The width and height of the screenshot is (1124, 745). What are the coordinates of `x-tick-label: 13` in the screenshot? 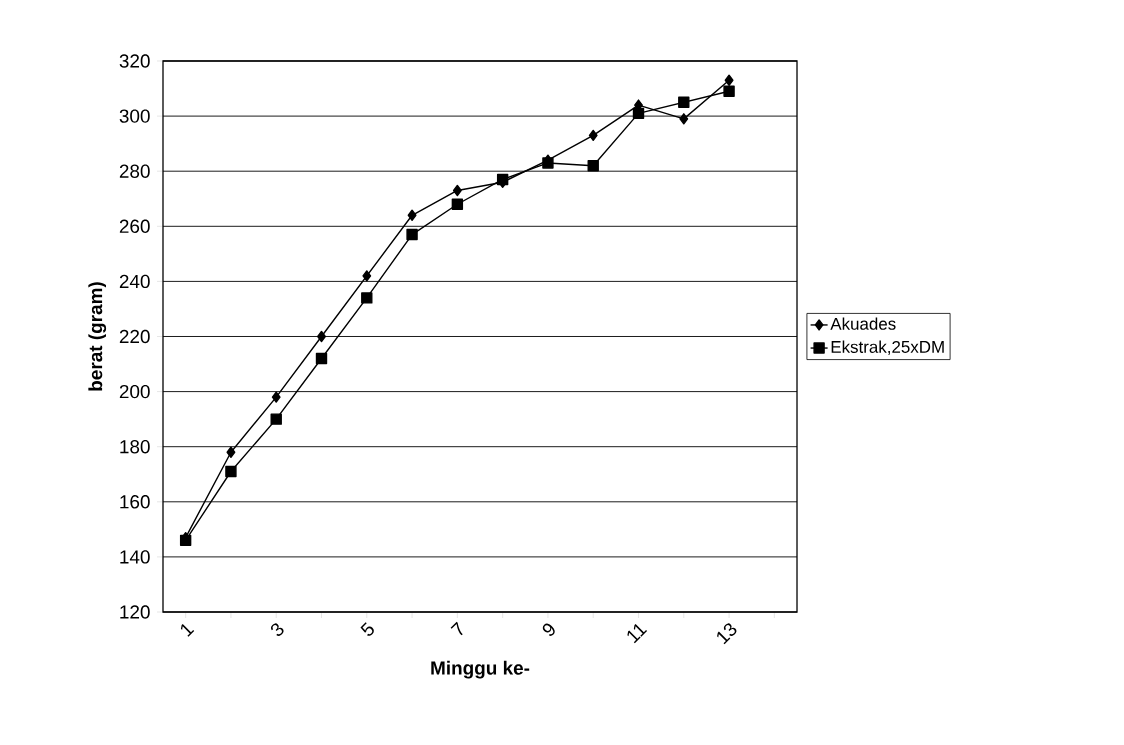 It's located at (727, 634).